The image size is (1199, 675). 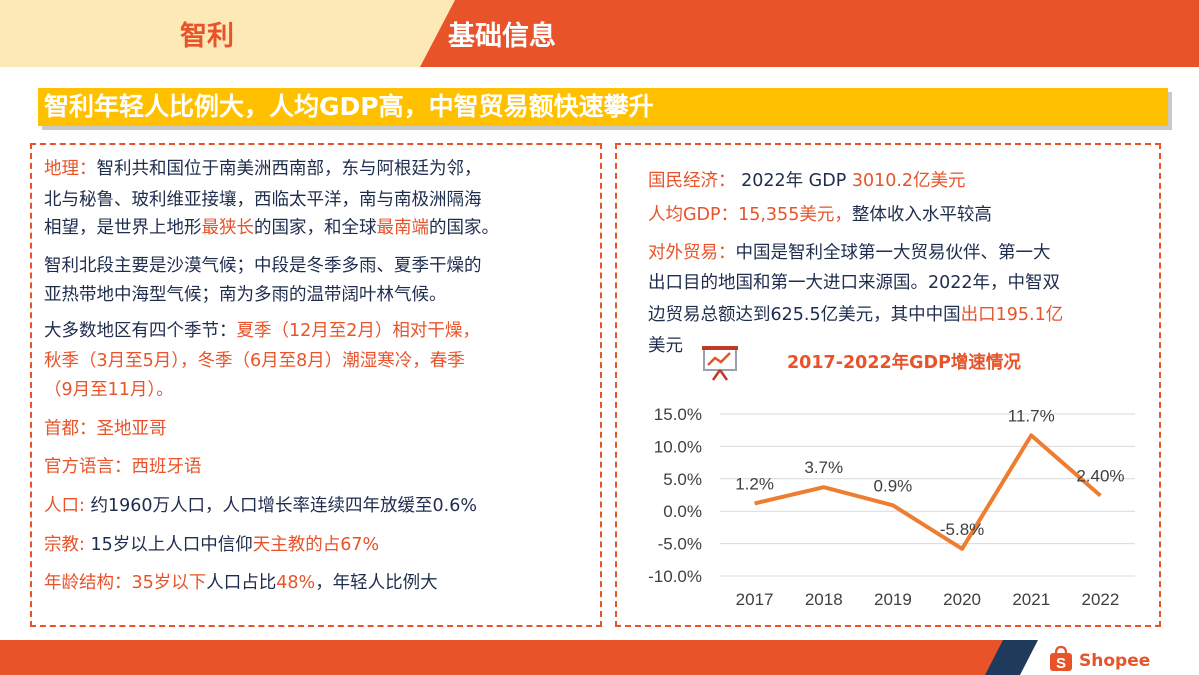 I want to click on banner-headline: 智利年轻人比例大，人均GDP高，中智贸易额快速攀升, so click(x=603, y=107).